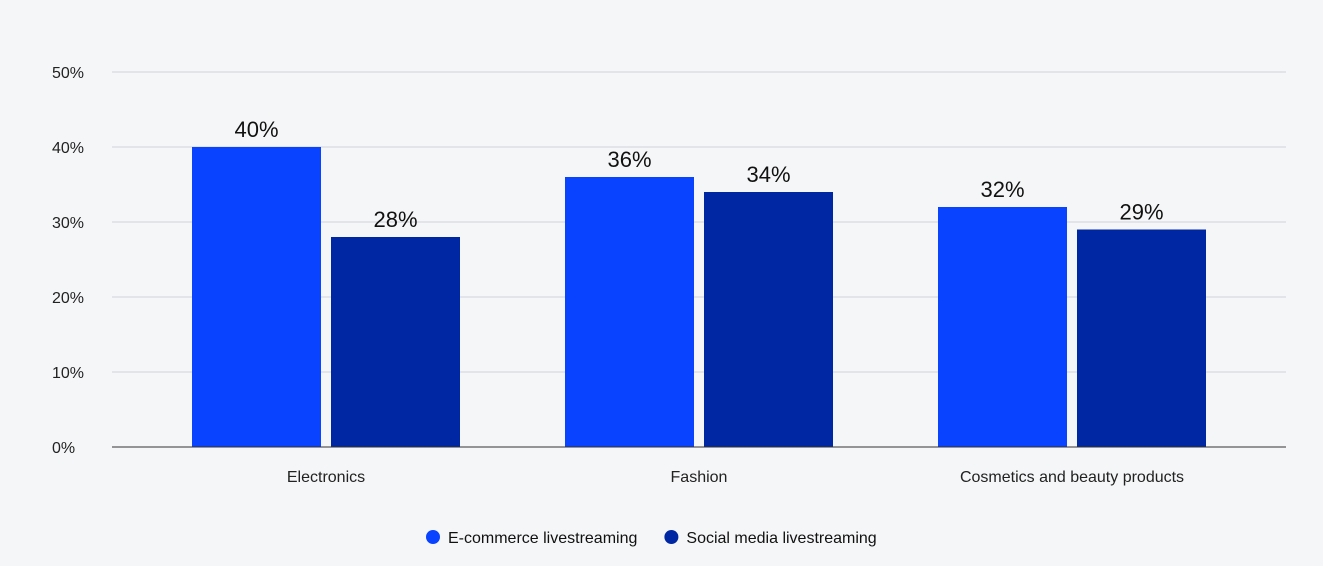 The height and width of the screenshot is (566, 1323). I want to click on legend-label: E-commerce livestreaming, so click(542, 538).